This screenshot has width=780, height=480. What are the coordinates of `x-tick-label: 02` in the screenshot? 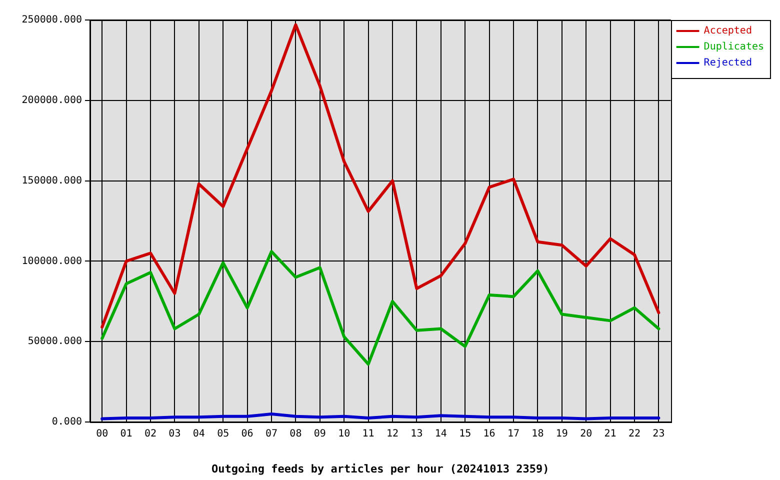 It's located at (150, 434).